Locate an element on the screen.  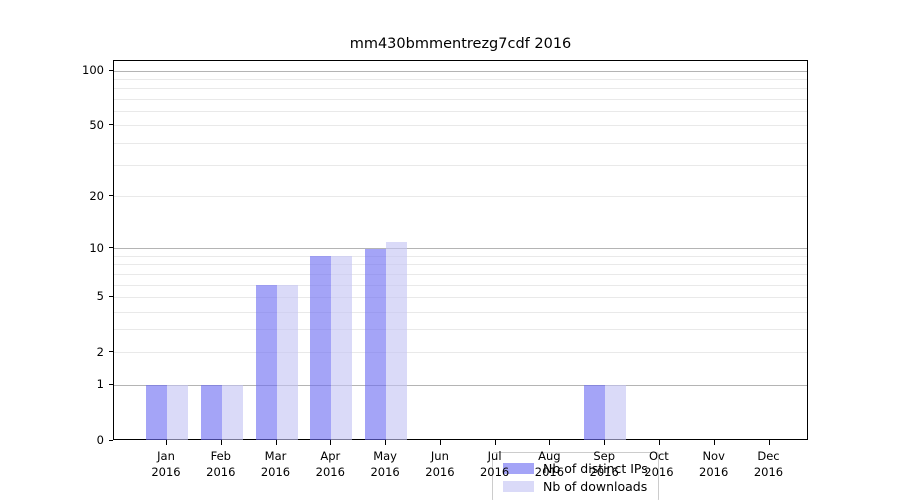
legend: Nb of distinct IPs Nb of downloads is located at coordinates (575, 476).